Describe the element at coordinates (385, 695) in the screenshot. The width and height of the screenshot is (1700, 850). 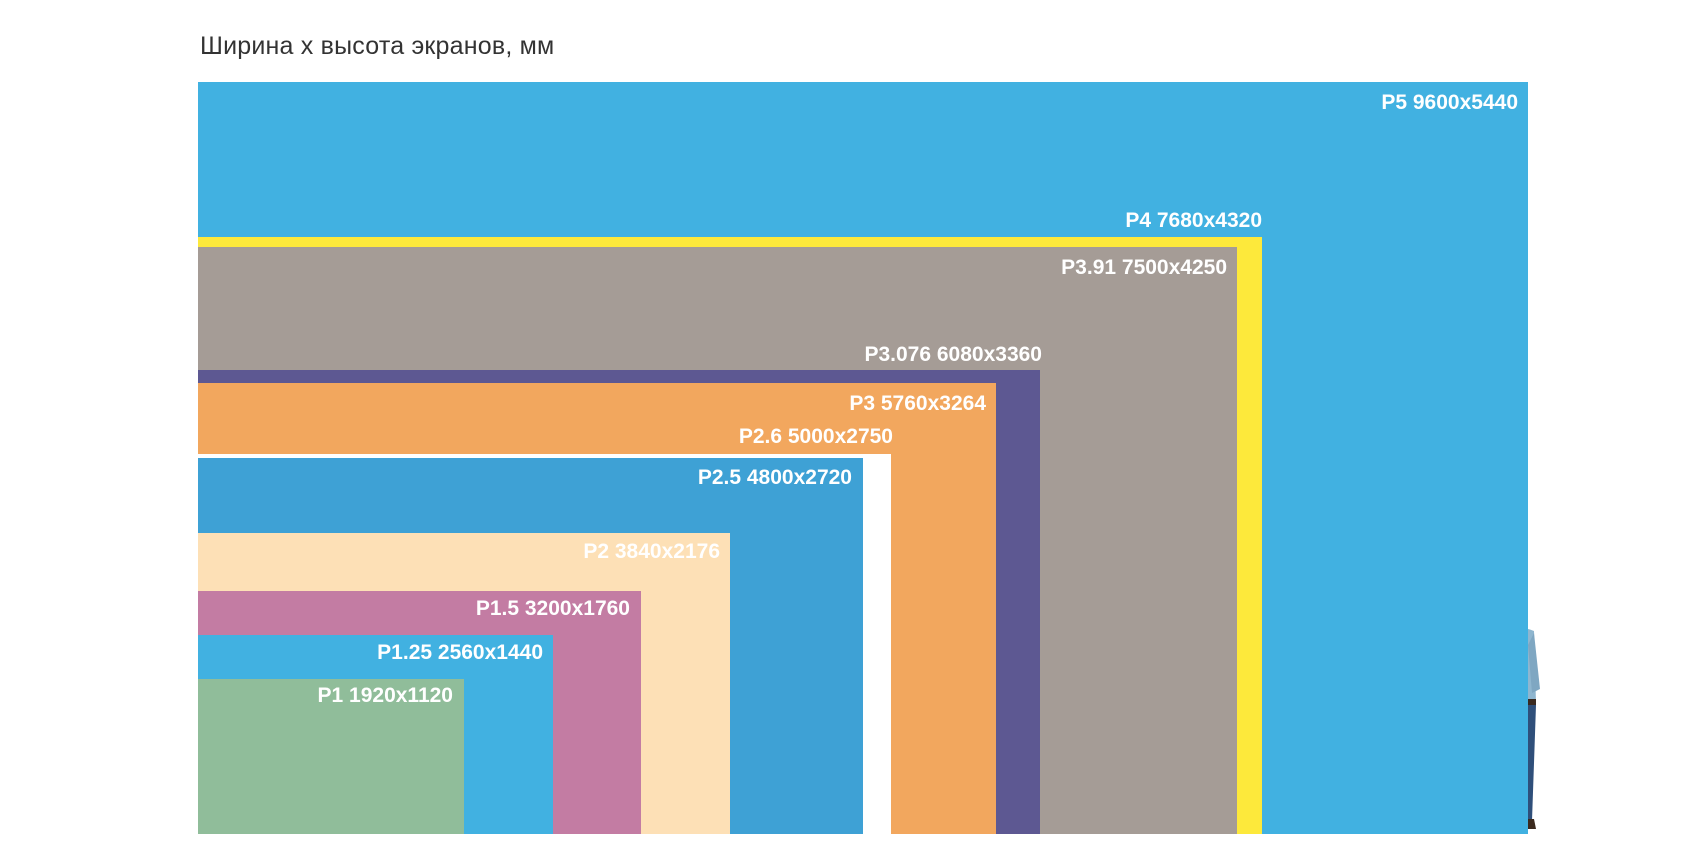
I see `screen-label-p1: P1 1920х1120` at that location.